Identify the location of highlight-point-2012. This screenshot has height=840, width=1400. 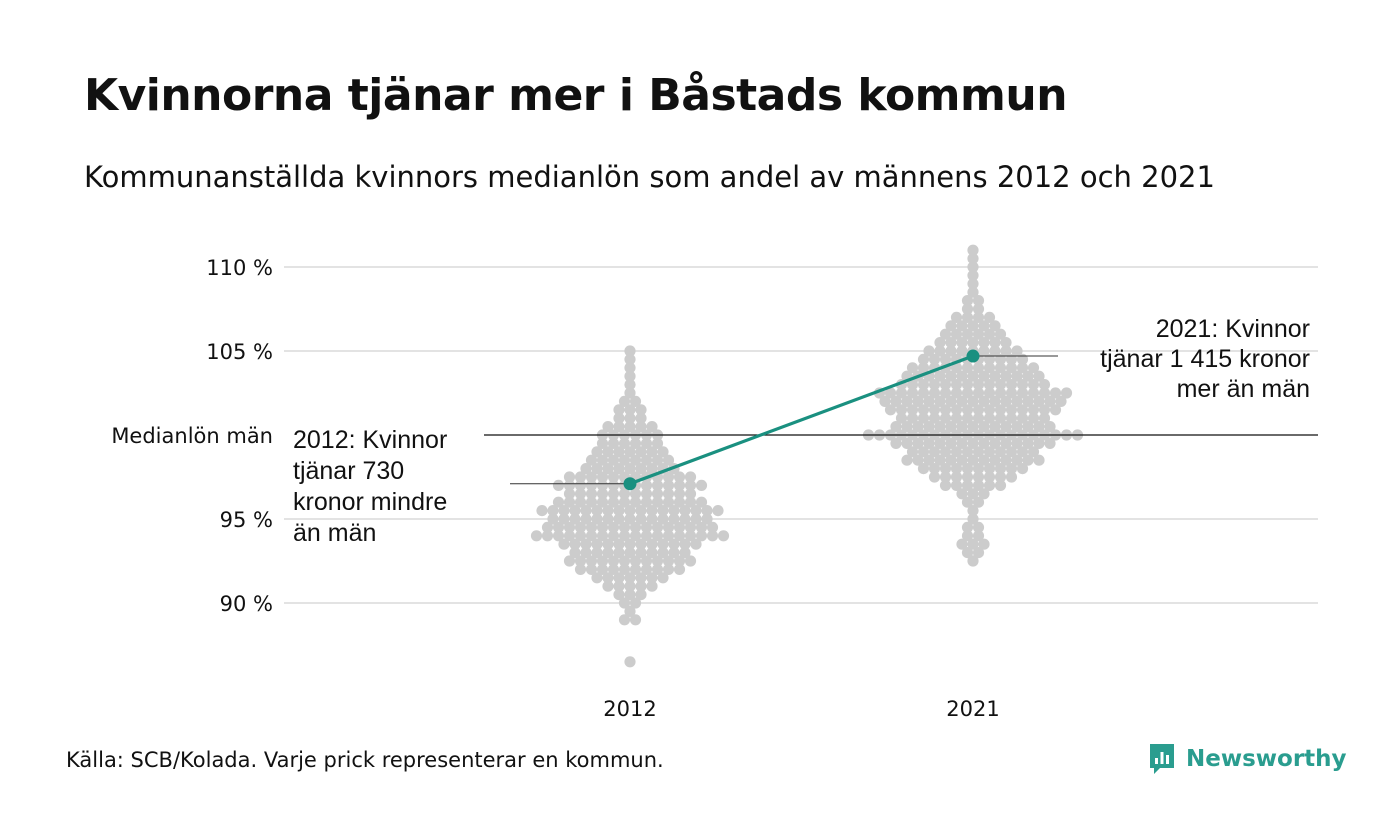
(630, 484).